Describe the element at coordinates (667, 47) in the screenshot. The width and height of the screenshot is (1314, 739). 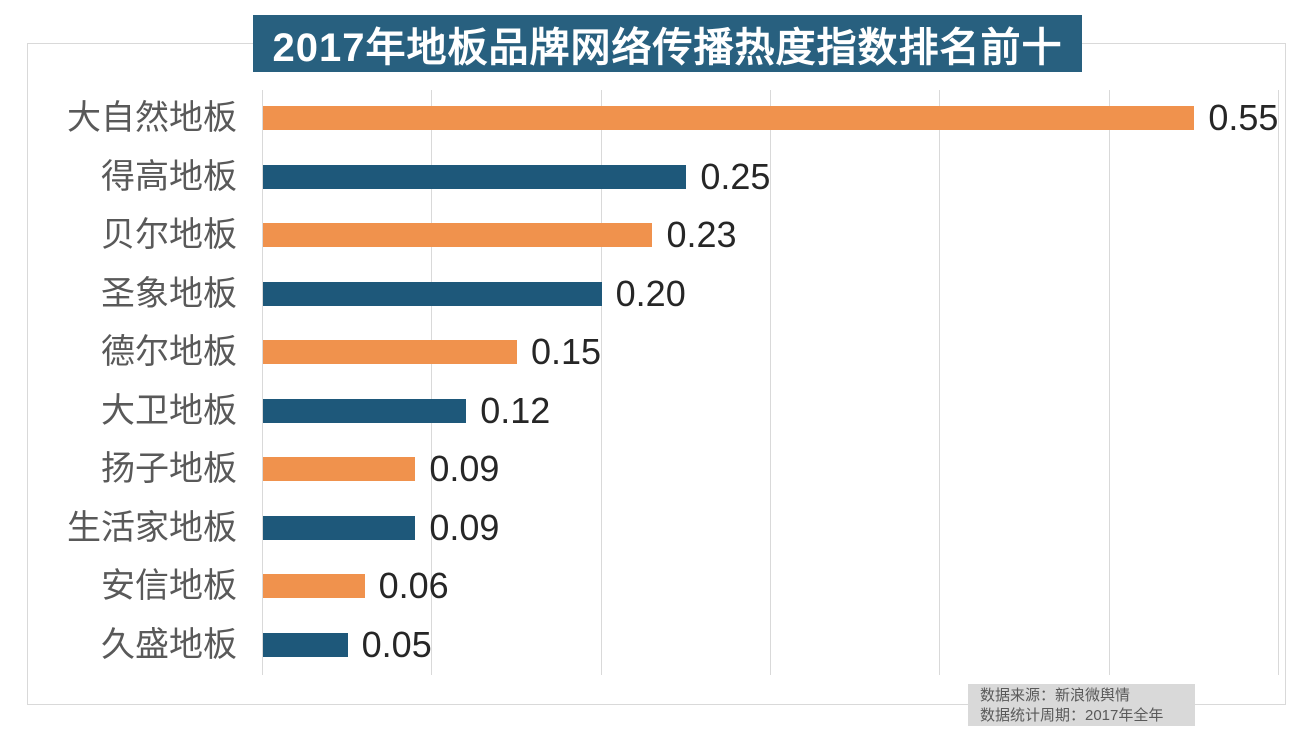
I see `chart-title: 2017年地板品牌网络传播热度指数排名前十` at that location.